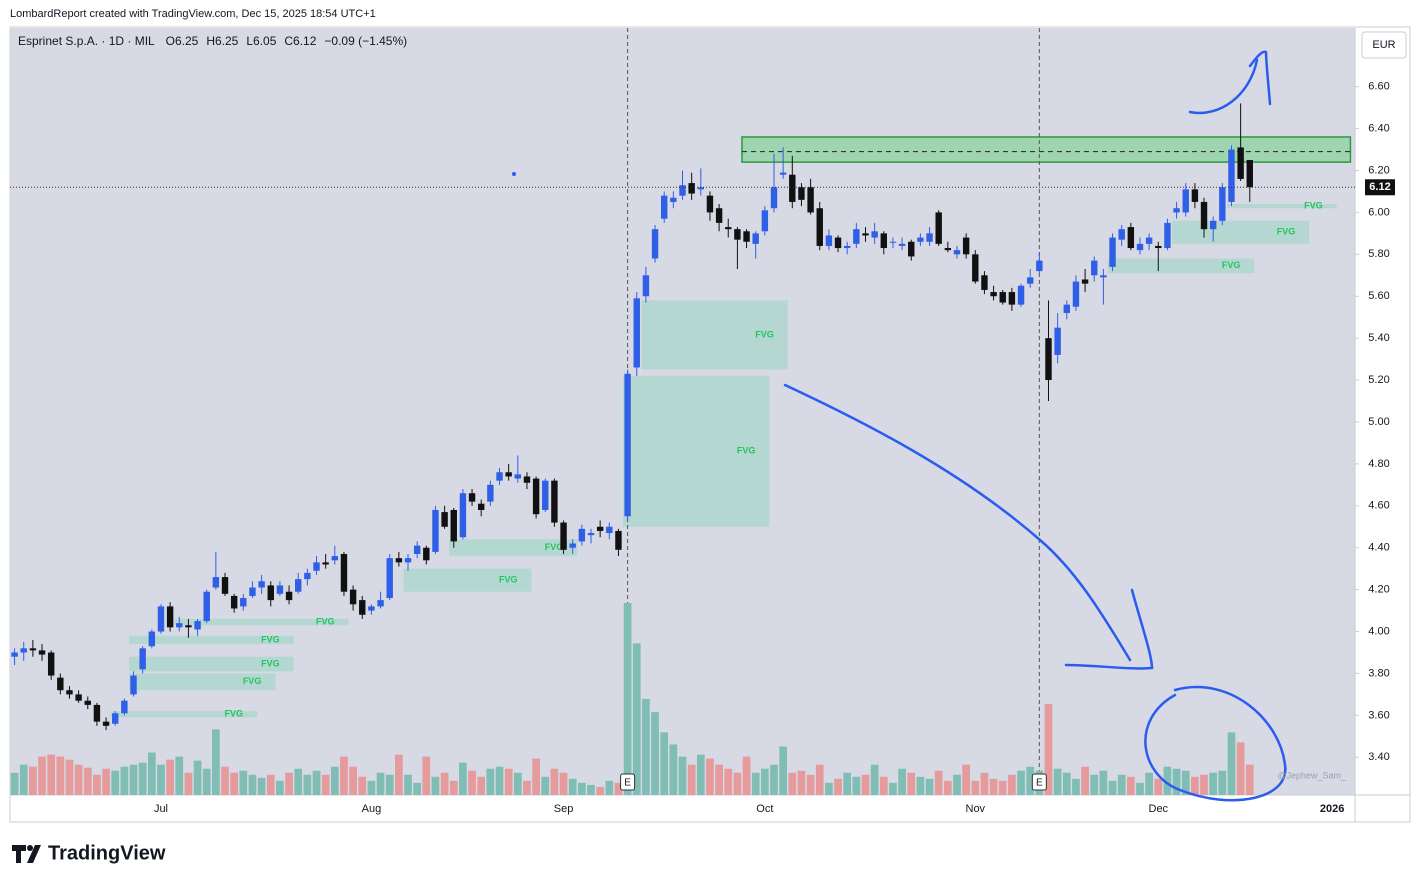  I want to click on price-label-box, so click(1380, 187).